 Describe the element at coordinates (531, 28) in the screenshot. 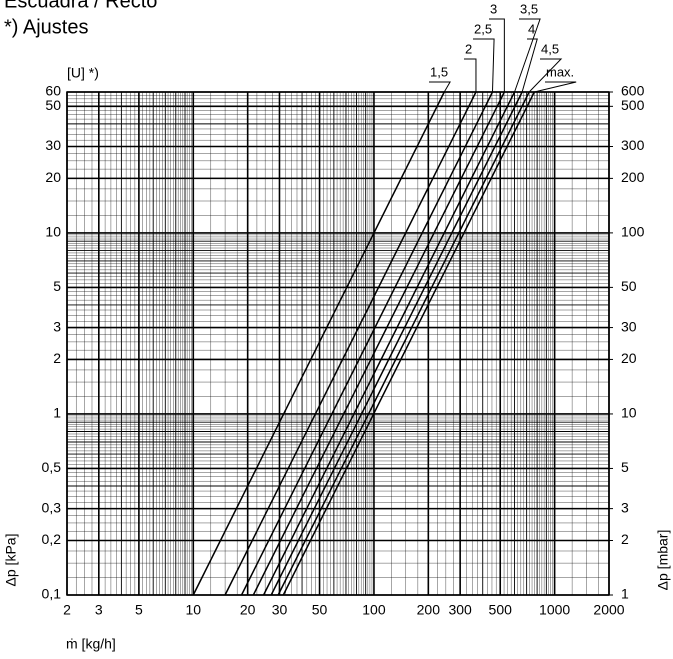

I see `series-label: 4` at that location.